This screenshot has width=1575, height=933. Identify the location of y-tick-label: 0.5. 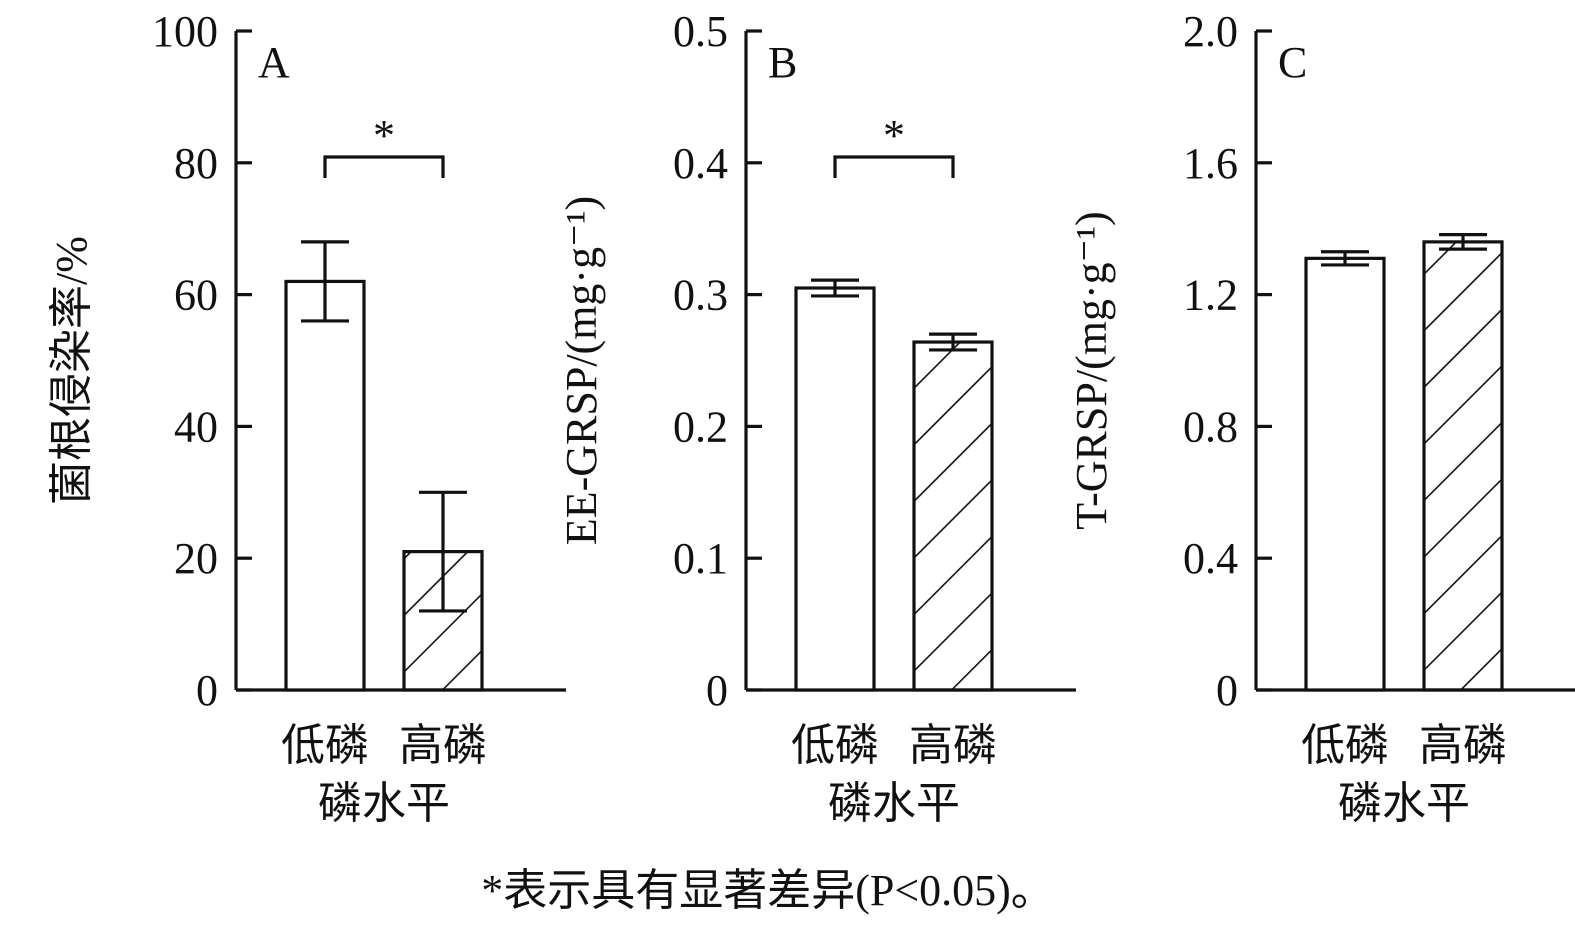
(700, 31).